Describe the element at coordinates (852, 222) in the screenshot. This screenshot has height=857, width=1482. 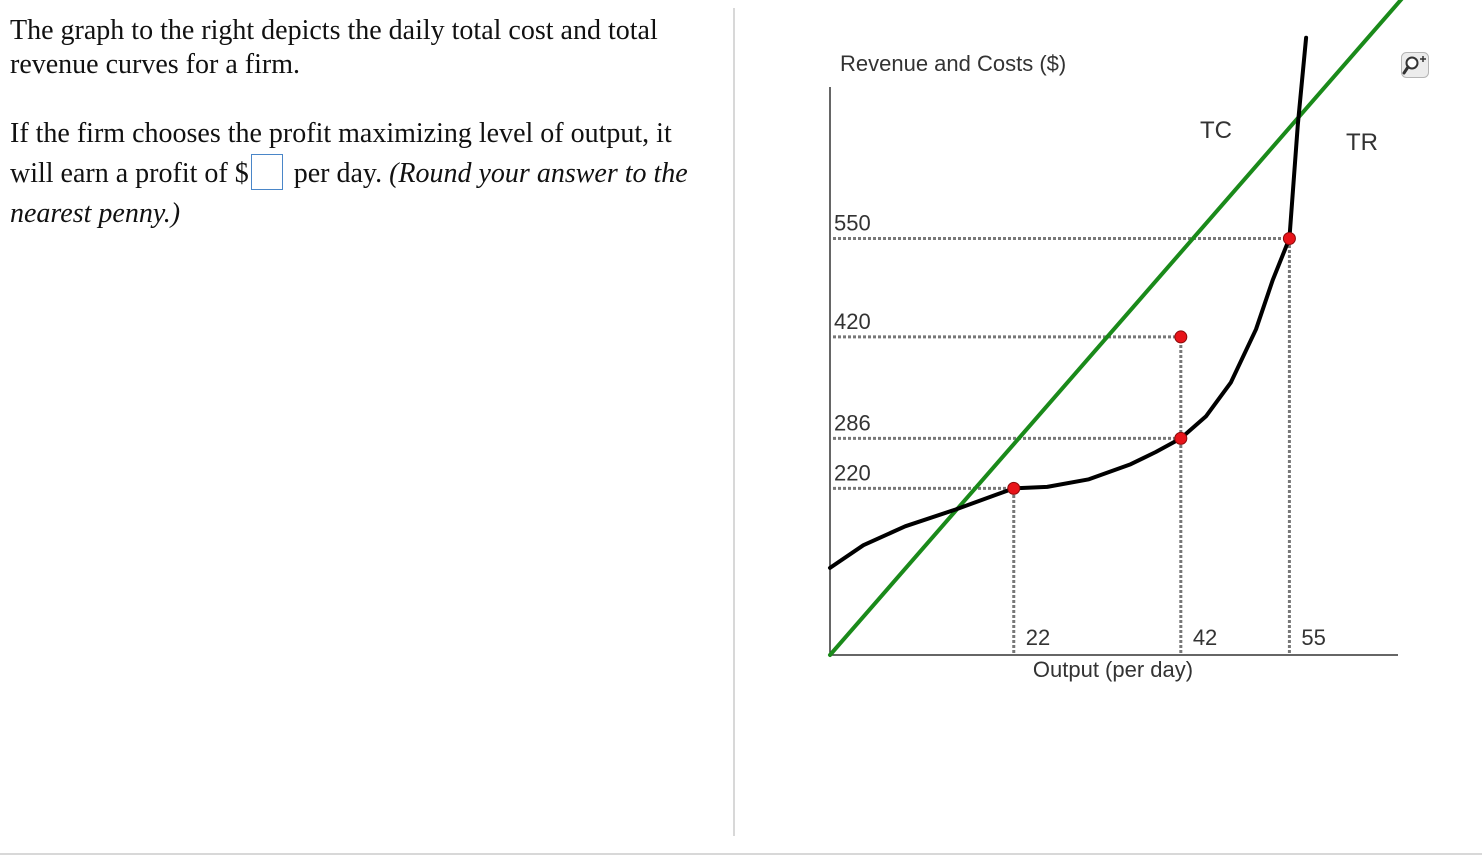
I see `y-tick-550: 550` at that location.